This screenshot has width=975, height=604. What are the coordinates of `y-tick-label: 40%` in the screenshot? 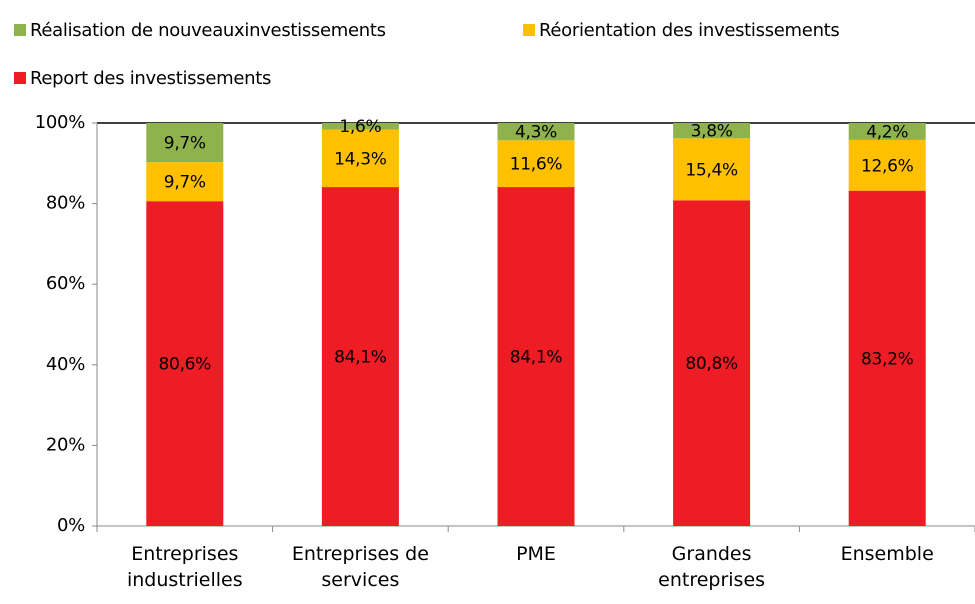 It's located at (65, 364).